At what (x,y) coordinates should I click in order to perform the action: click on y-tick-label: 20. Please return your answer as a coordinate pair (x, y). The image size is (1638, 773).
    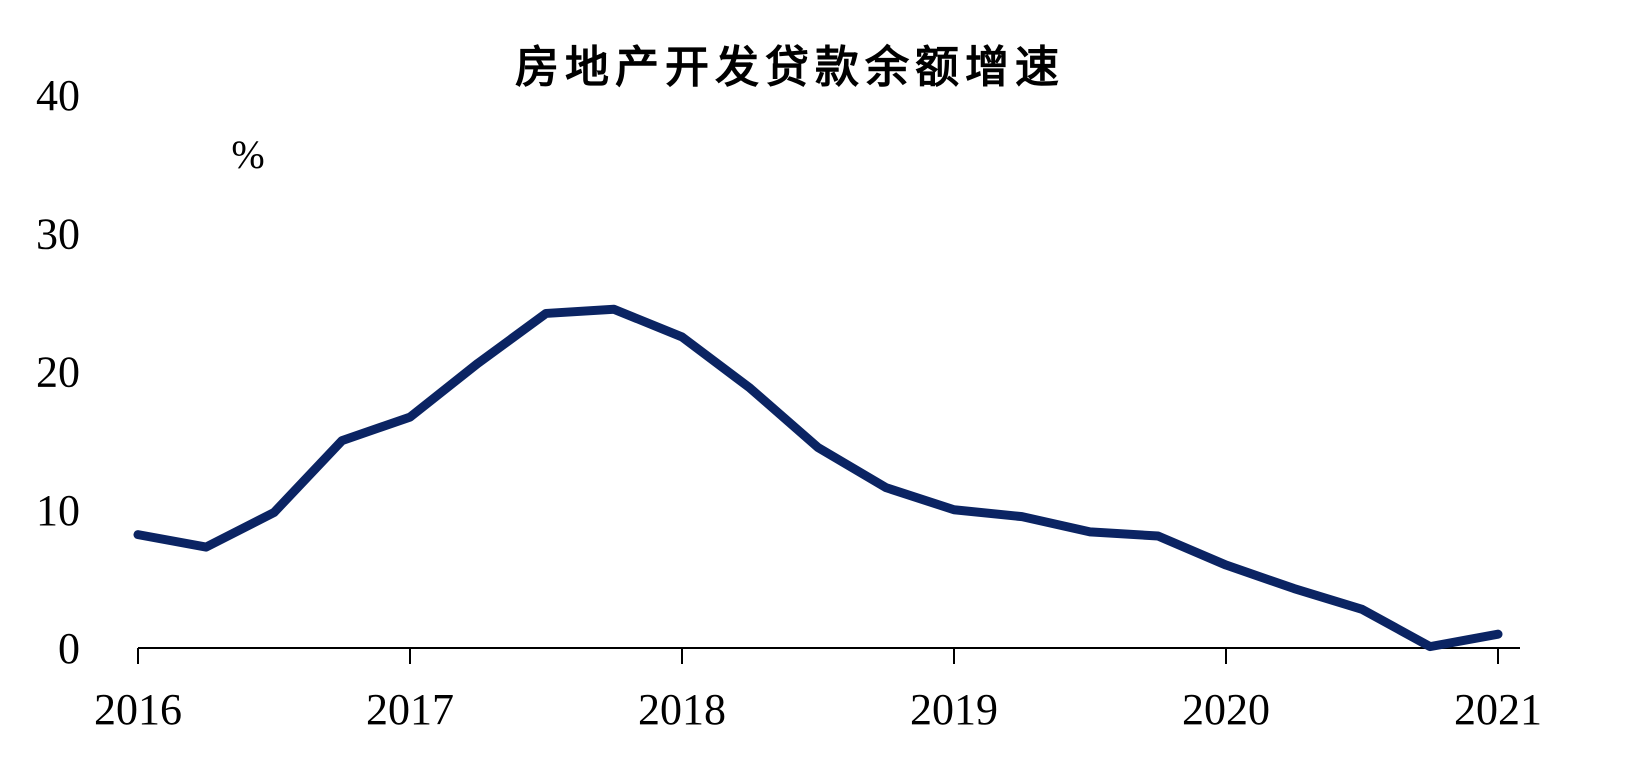
    Looking at the image, I should click on (58, 372).